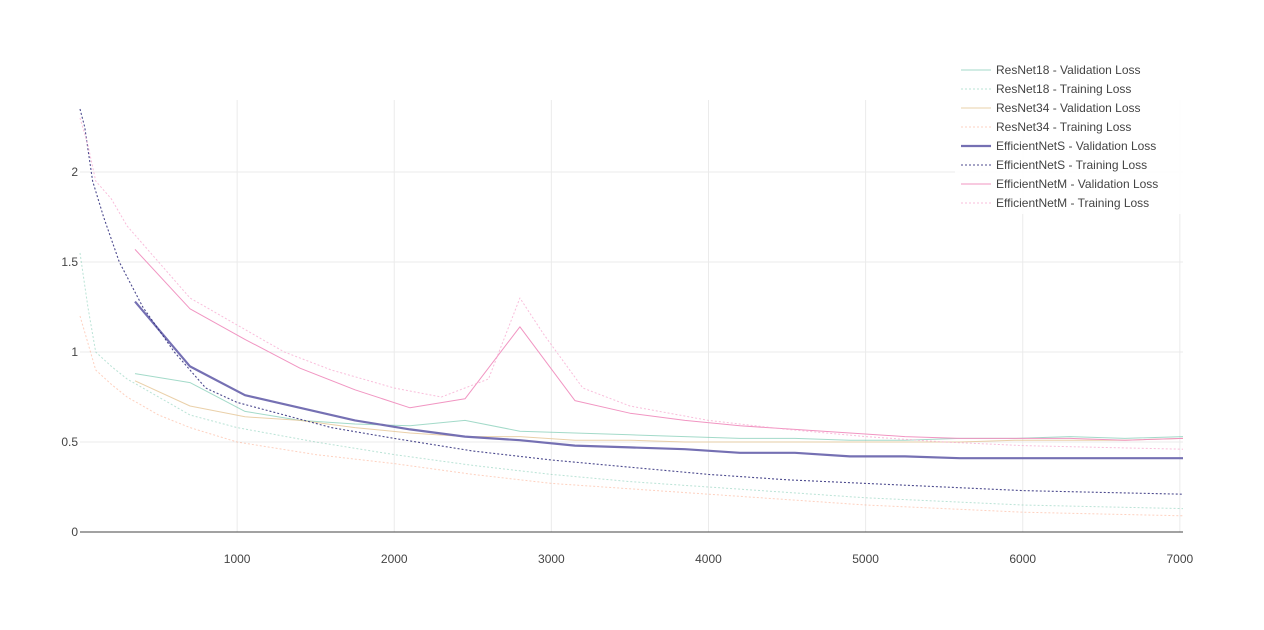 The width and height of the screenshot is (1264, 630). Describe the element at coordinates (1022, 559) in the screenshot. I see `x-tick-label: 6000` at that location.